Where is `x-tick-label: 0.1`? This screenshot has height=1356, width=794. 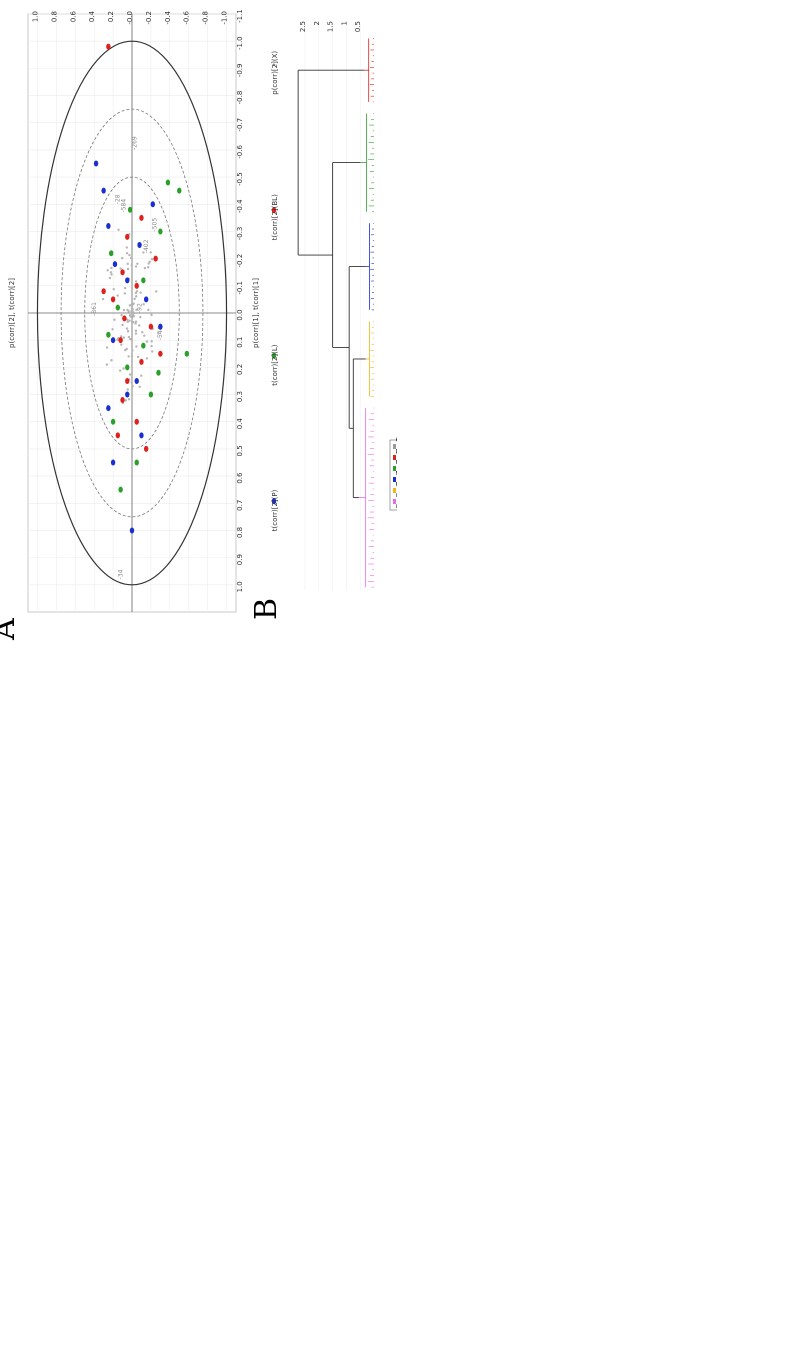 x-tick-label: 0.1 is located at coordinates (240, 342).